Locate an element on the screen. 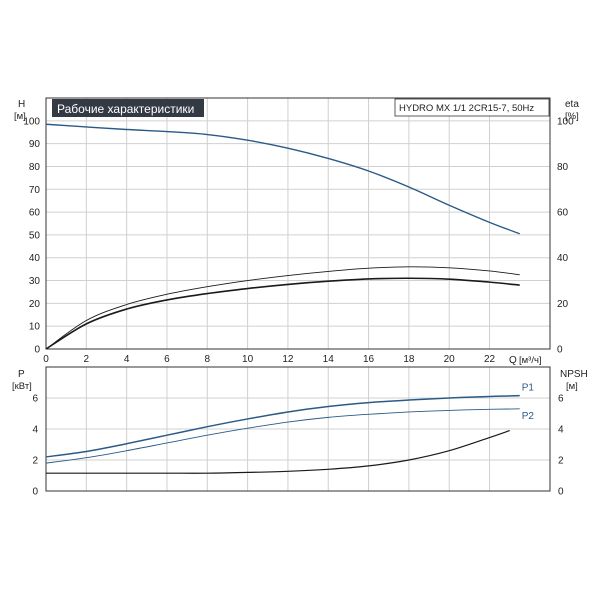 The image size is (600, 600). y2-axis-label-npsh: NPSH is located at coordinates (574, 374).